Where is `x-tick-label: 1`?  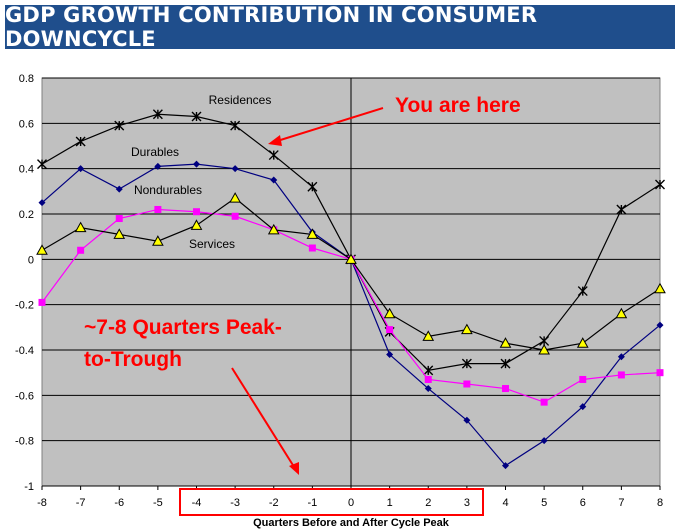
x-tick-label: 1 is located at coordinates (390, 503).